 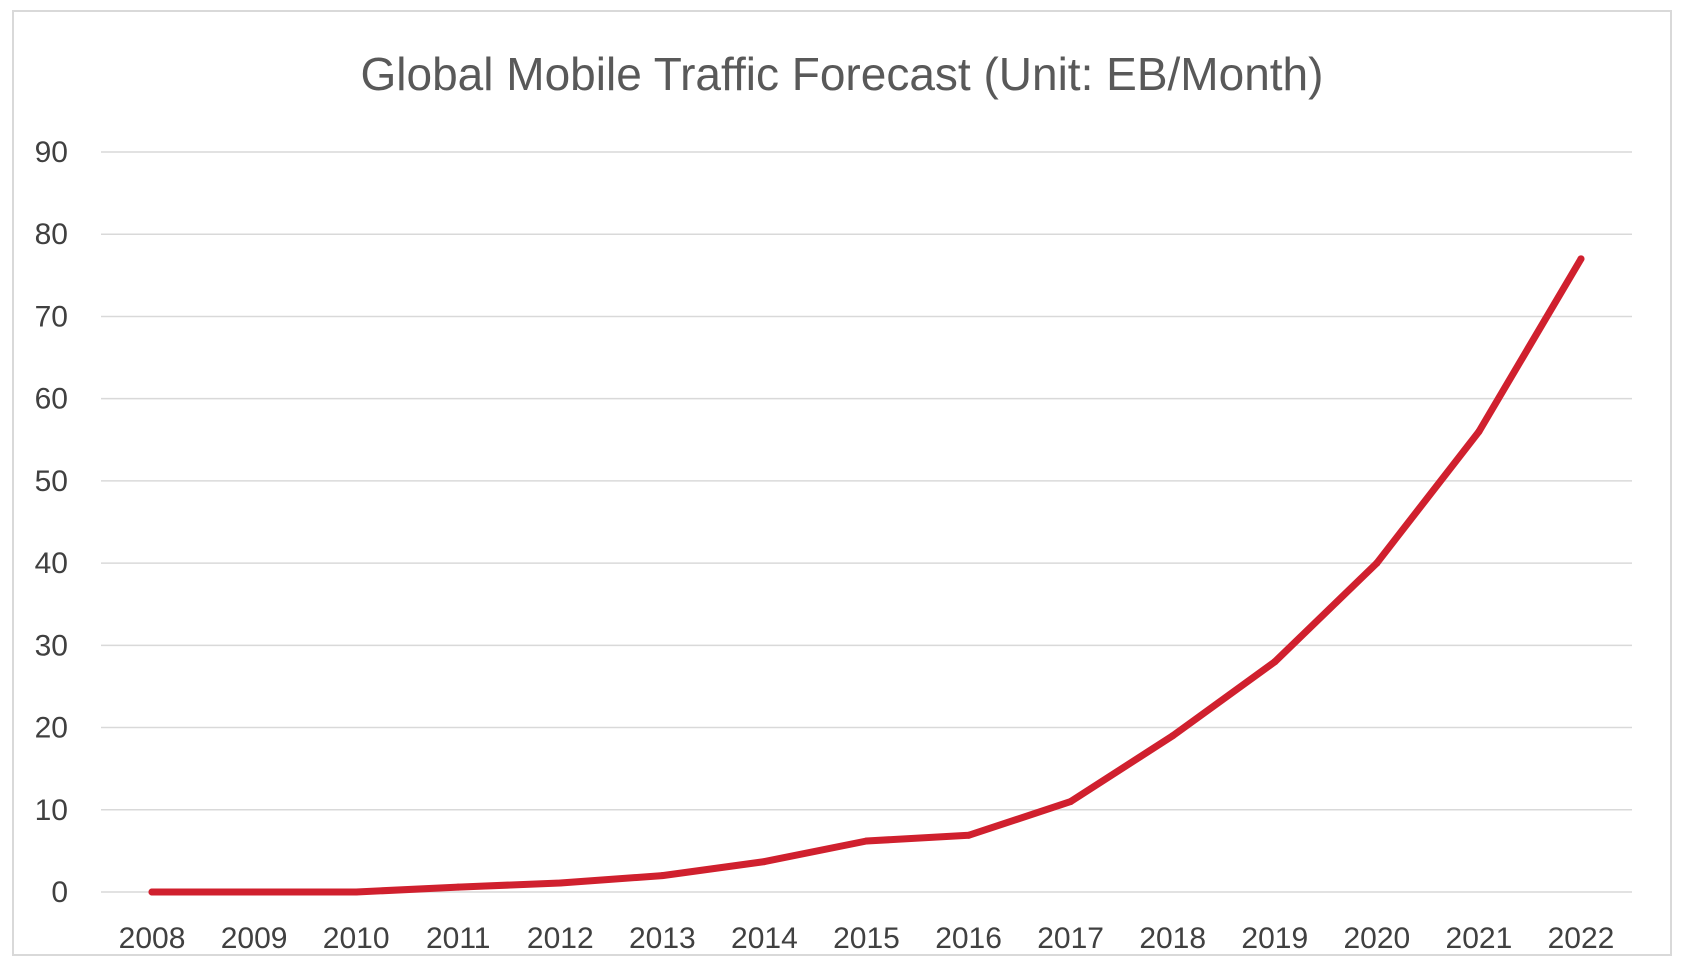 What do you see at coordinates (1070, 938) in the screenshot?
I see `x-tick-label: 2017` at bounding box center [1070, 938].